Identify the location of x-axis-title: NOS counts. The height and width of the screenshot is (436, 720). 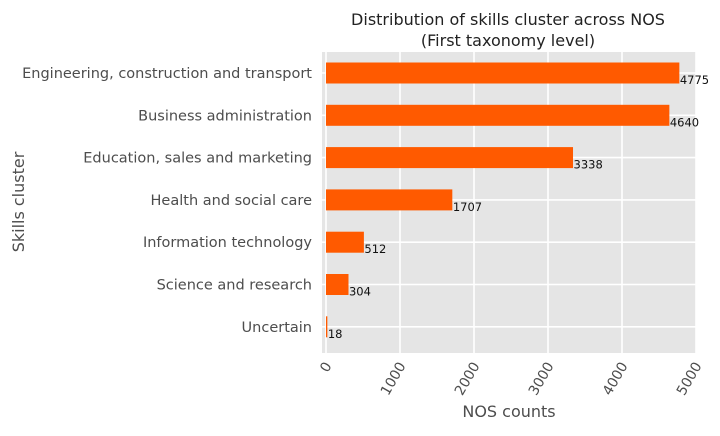
(508, 411).